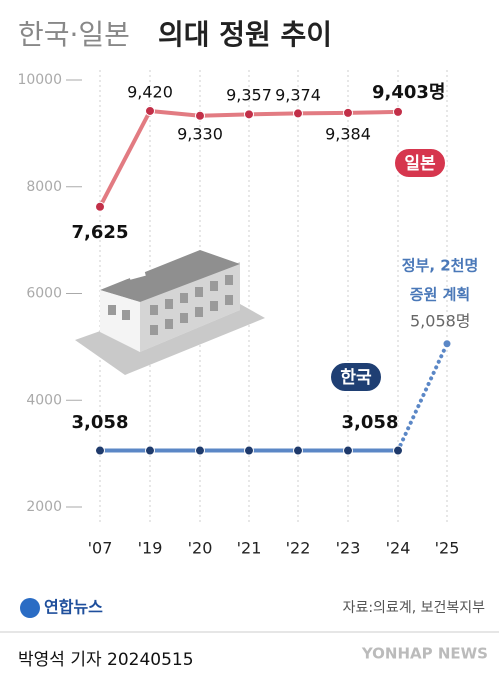 This screenshot has height=683, width=499. I want to click on value-label: 9,403명, so click(409, 92).